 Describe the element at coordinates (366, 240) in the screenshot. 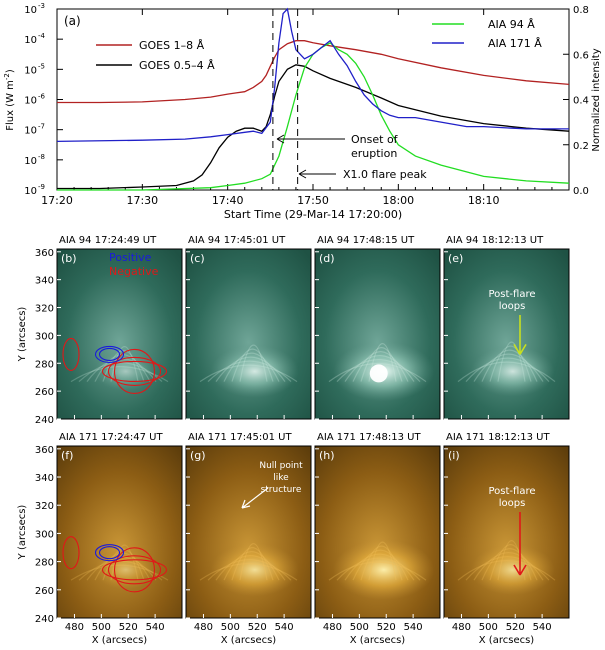

I see `panel-title: AIA 94 17:48:15 UT` at that location.